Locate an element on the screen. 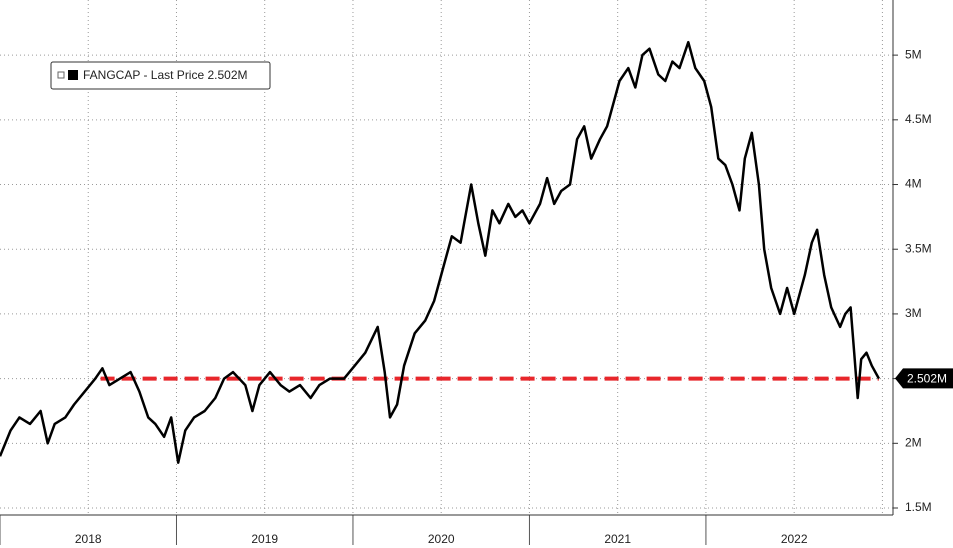 This screenshot has width=953, height=548. x-tick-label: 2021 is located at coordinates (617, 539).